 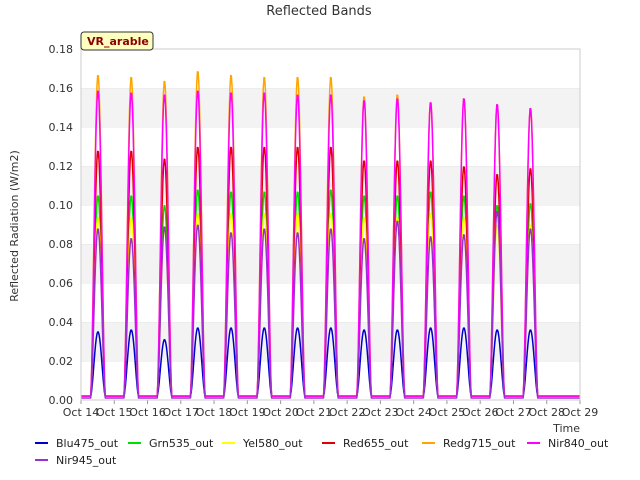 I want to click on y-tick-label: 0.04, so click(x=61, y=322).